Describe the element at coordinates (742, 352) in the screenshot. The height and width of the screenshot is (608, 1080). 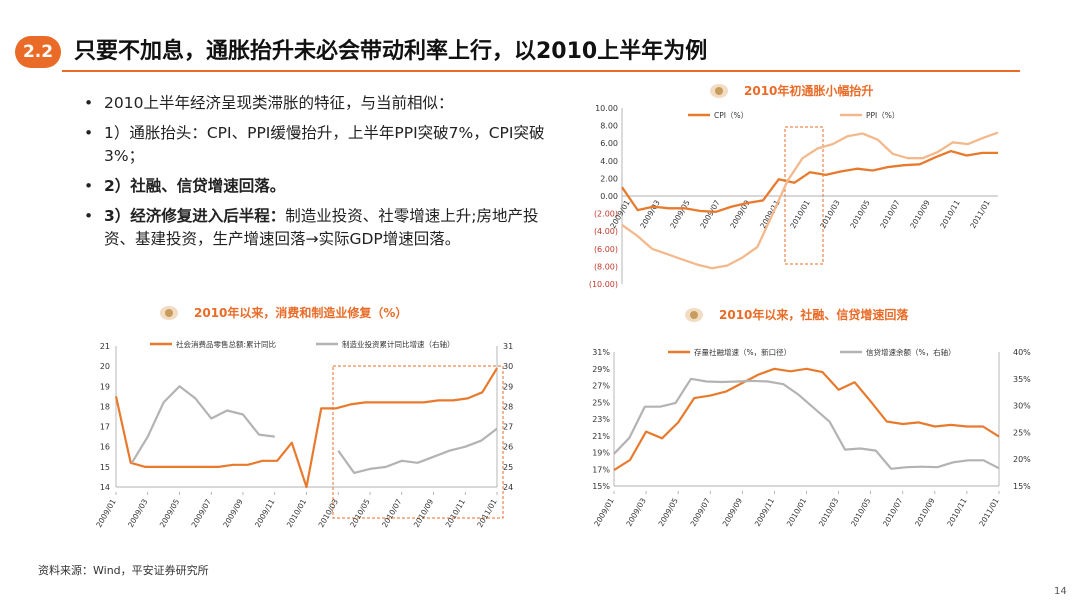
I see `credit-social-financing-legend-label: 存量社融增速（%，新口径）` at that location.